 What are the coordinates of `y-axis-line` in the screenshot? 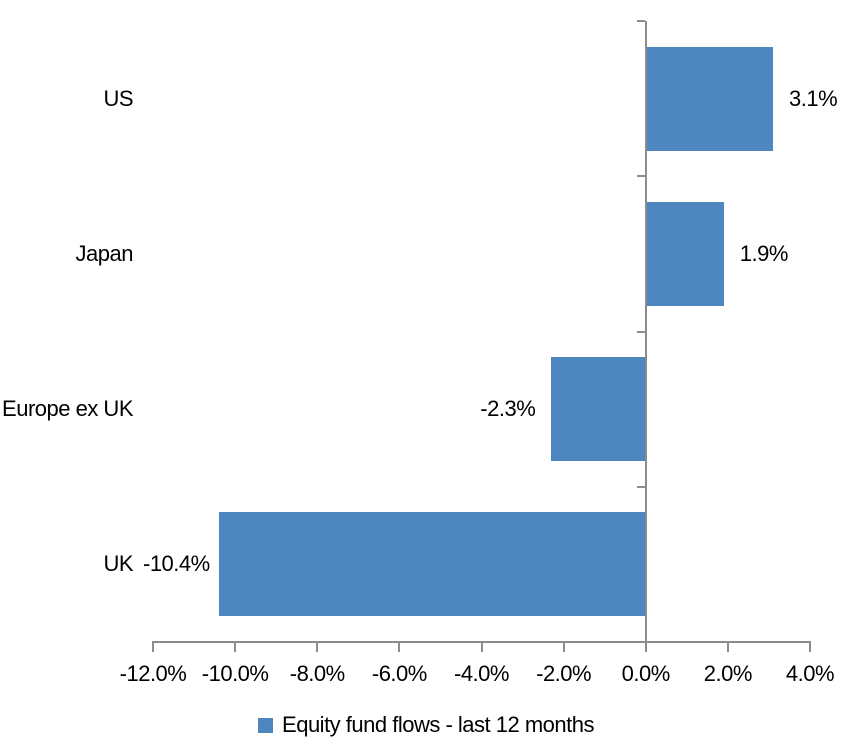 It's located at (645, 336).